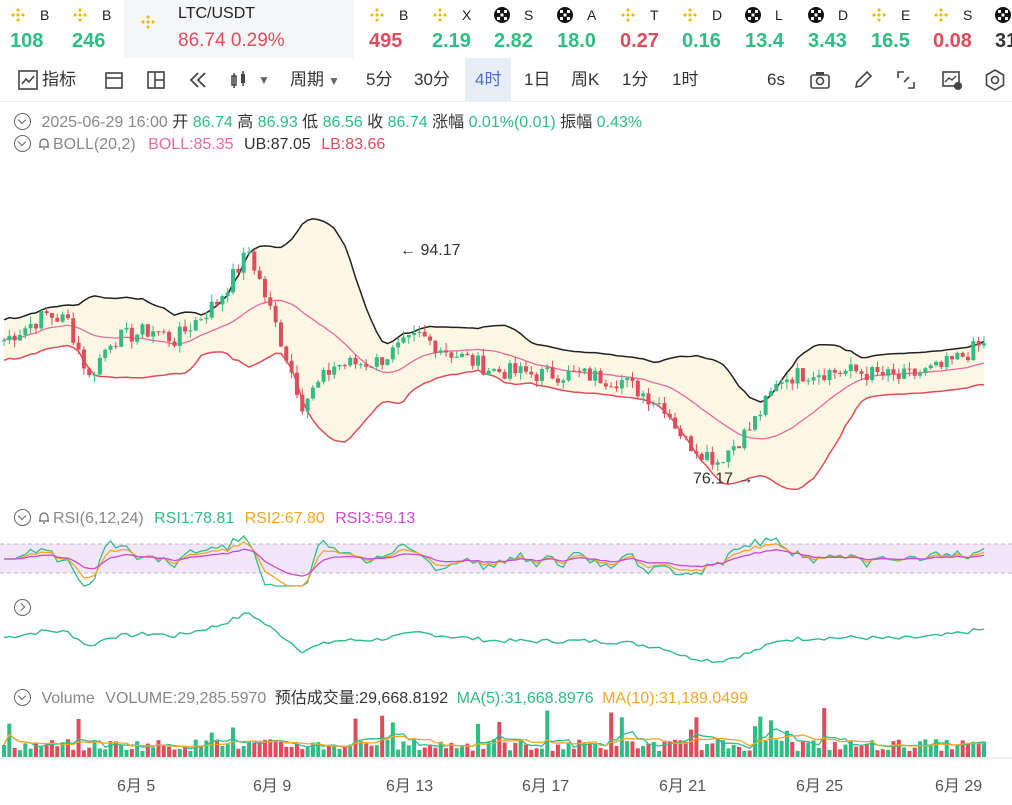 This screenshot has width=1012, height=805. Describe the element at coordinates (41, 29) in the screenshot. I see `ticker-0: B 108` at that location.